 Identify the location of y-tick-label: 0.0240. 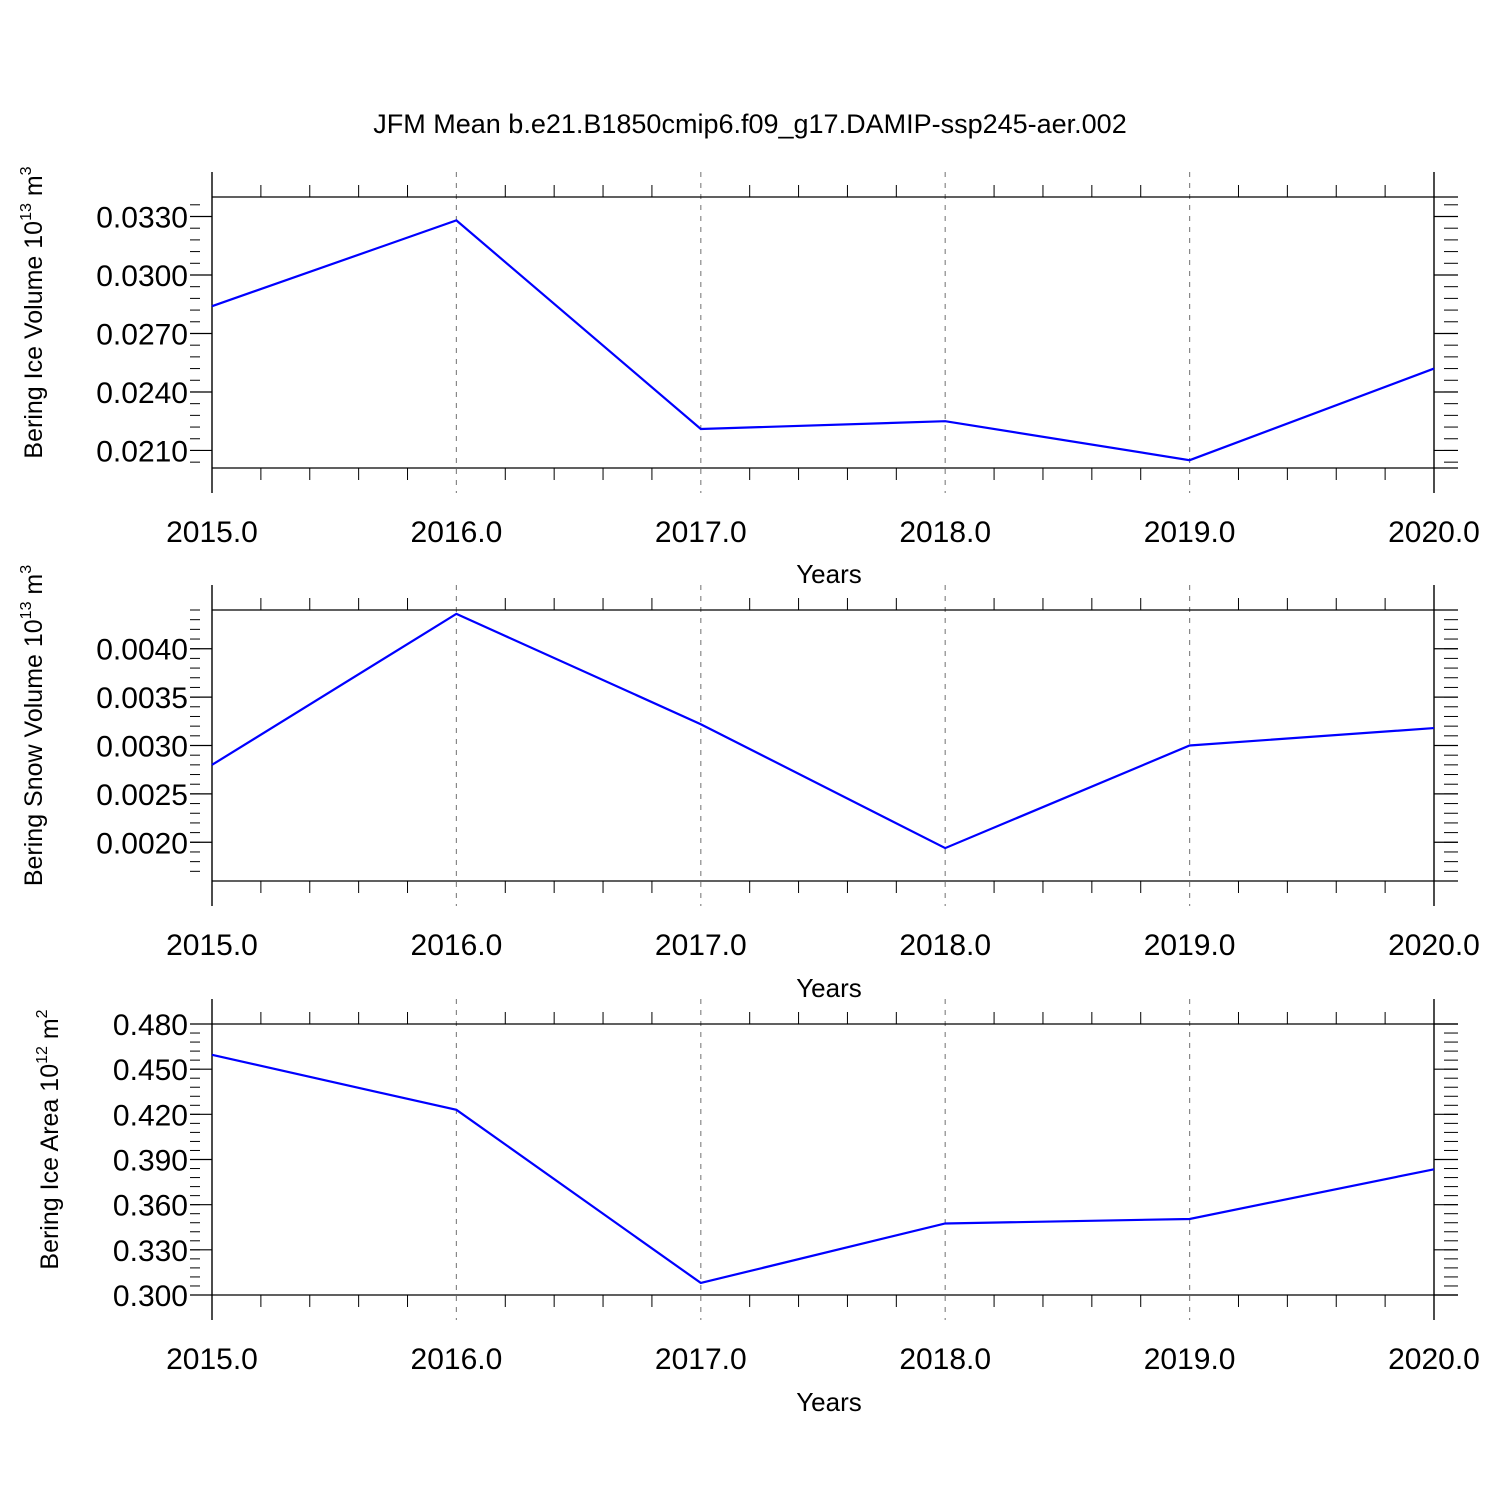
(142, 393).